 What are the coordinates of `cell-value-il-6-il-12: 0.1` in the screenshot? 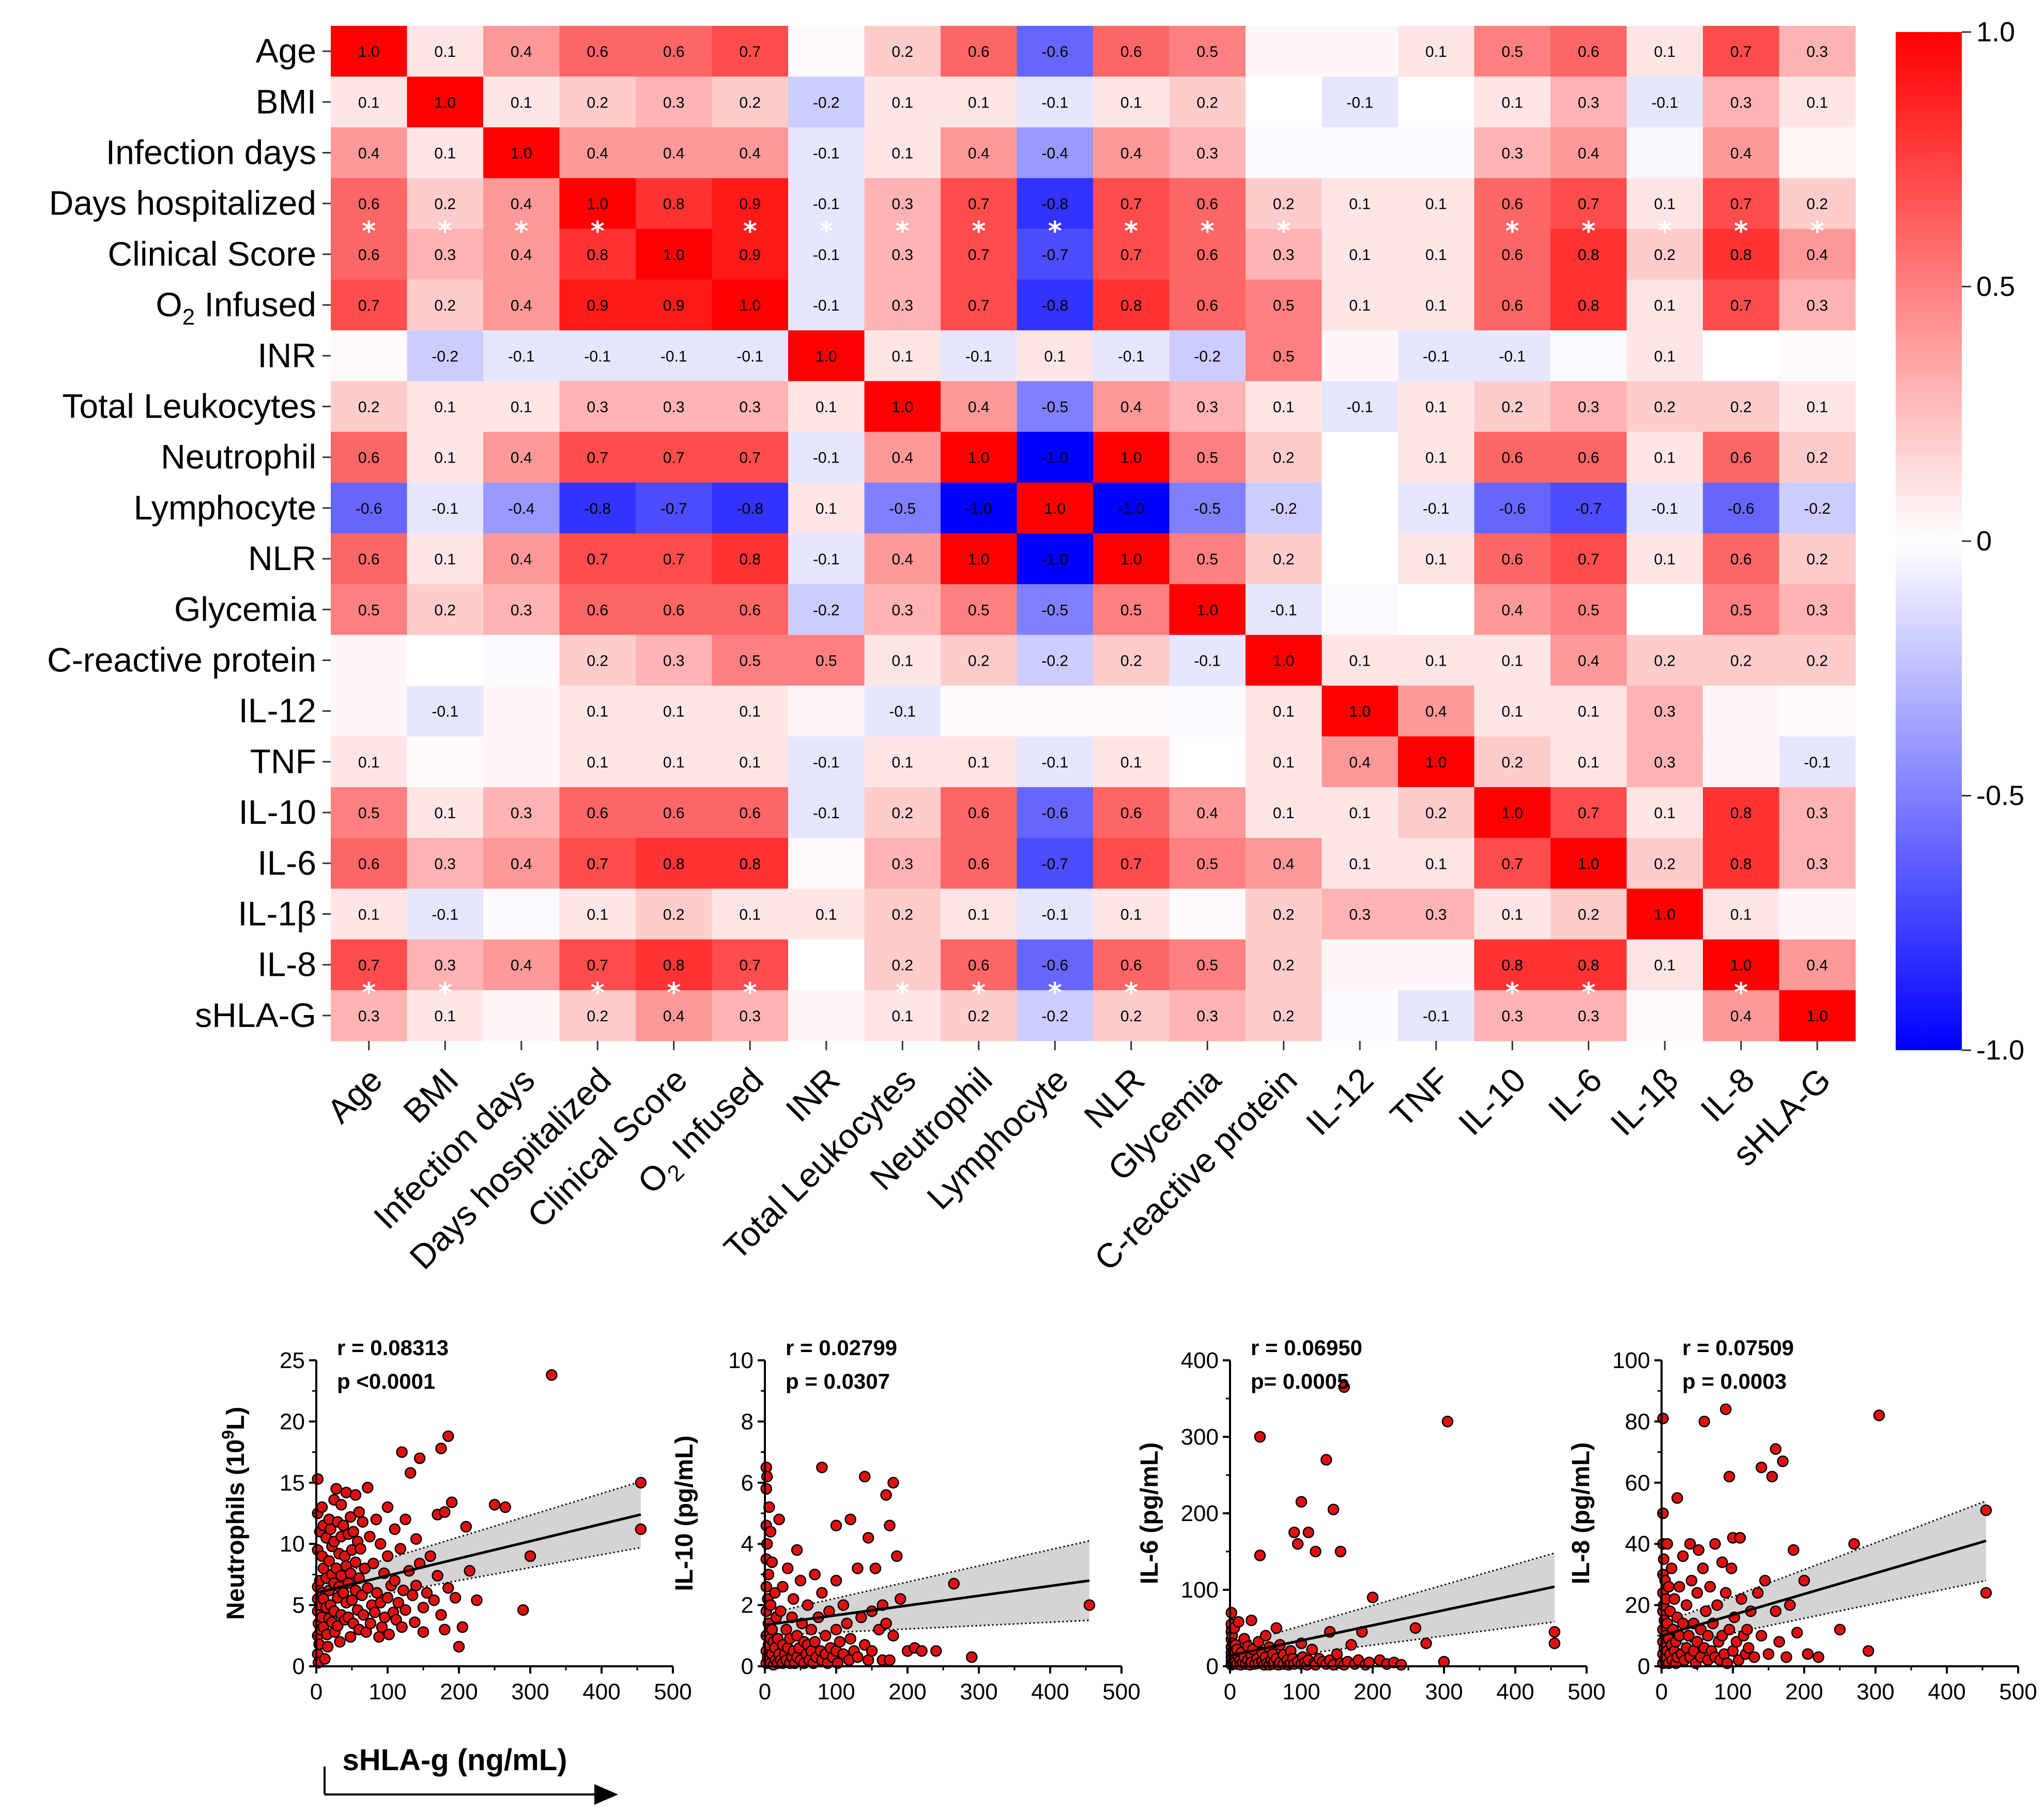 It's located at (1360, 864).